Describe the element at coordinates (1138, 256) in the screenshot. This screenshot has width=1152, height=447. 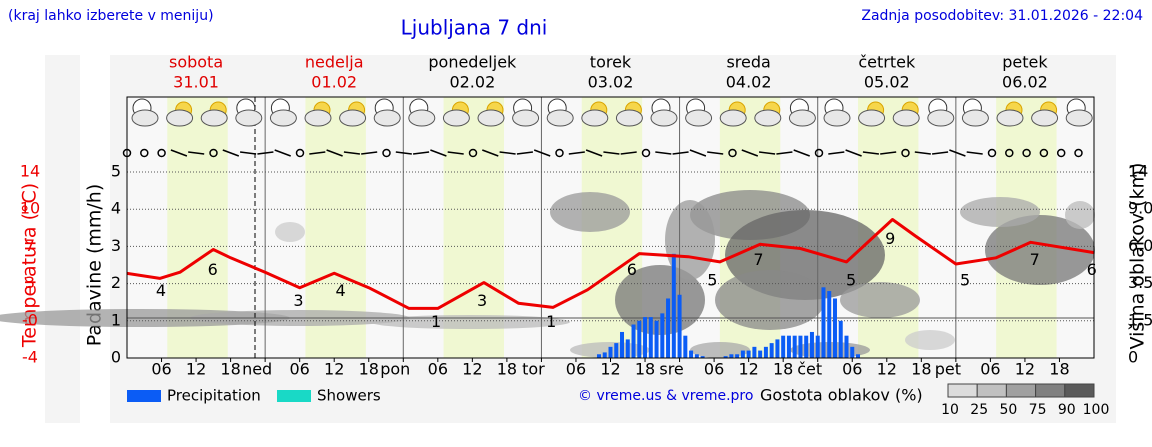
I see `y2-axis-label: Višina oblakov (km)` at that location.